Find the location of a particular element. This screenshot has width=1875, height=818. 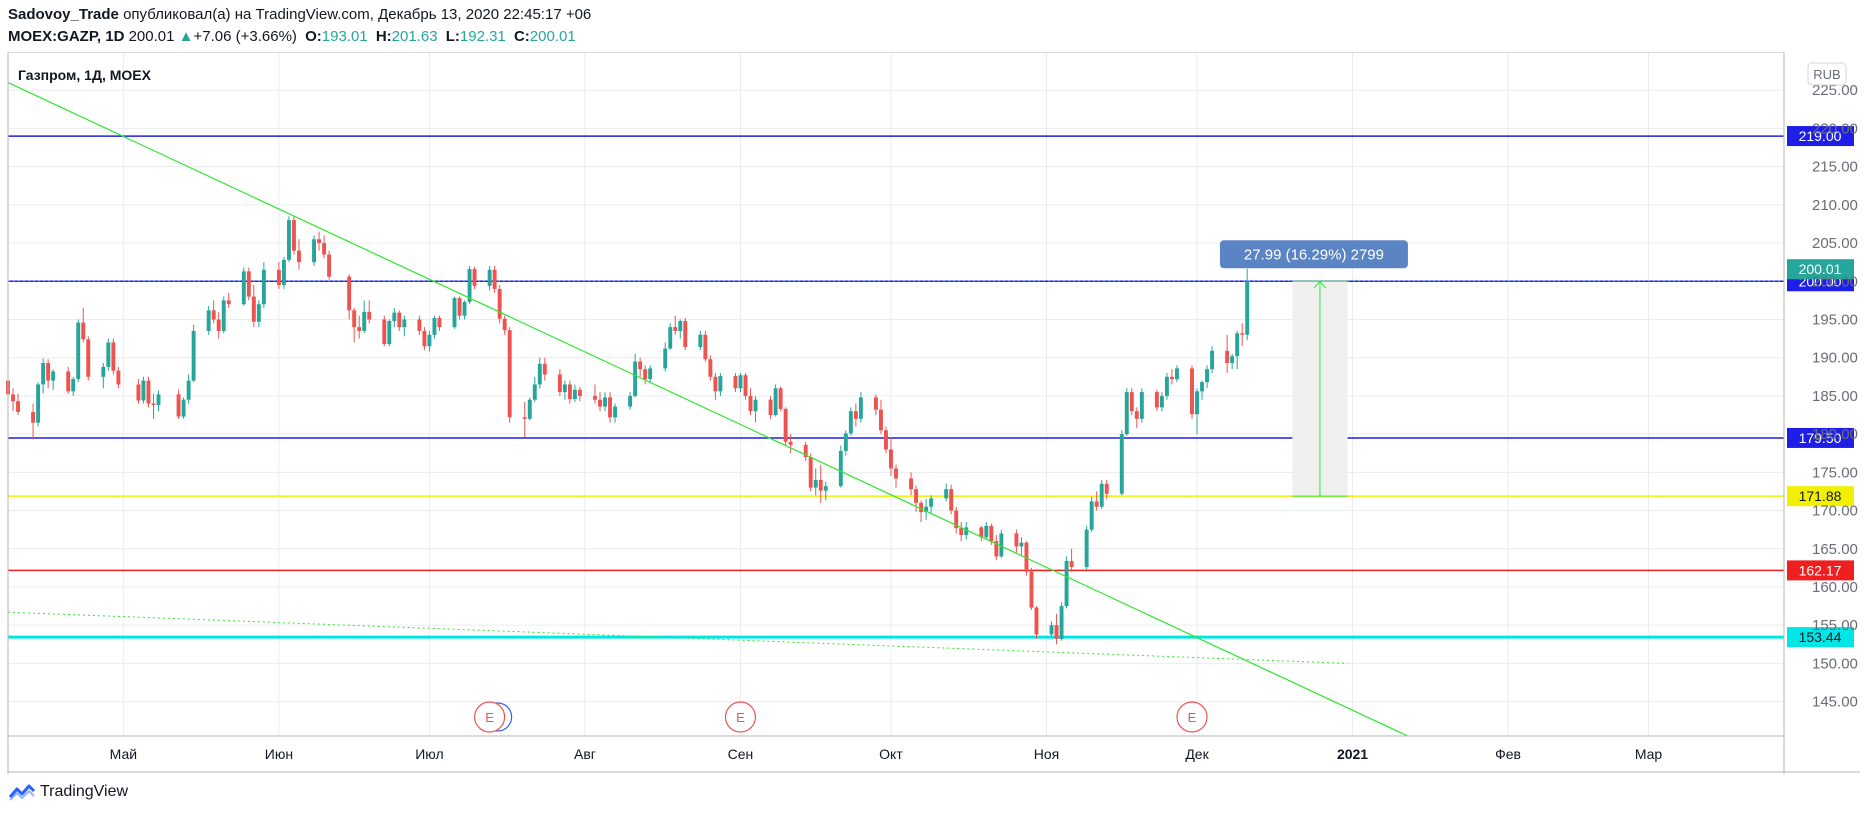

open-label: O: is located at coordinates (313, 36).